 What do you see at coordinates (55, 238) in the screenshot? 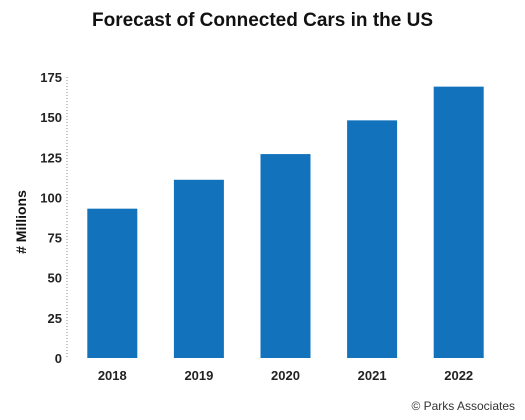
I see `y-tick-label: 75` at bounding box center [55, 238].